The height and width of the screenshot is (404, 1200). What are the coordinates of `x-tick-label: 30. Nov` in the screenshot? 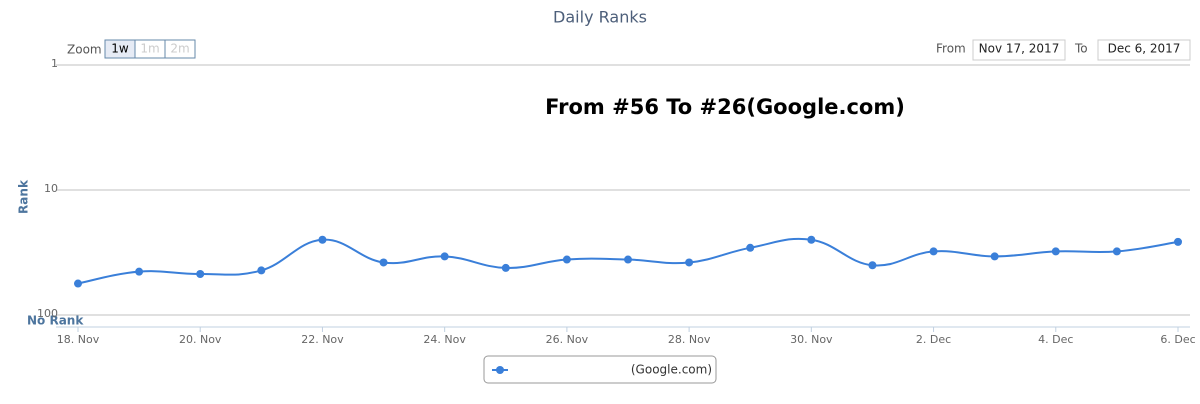 It's located at (811, 339).